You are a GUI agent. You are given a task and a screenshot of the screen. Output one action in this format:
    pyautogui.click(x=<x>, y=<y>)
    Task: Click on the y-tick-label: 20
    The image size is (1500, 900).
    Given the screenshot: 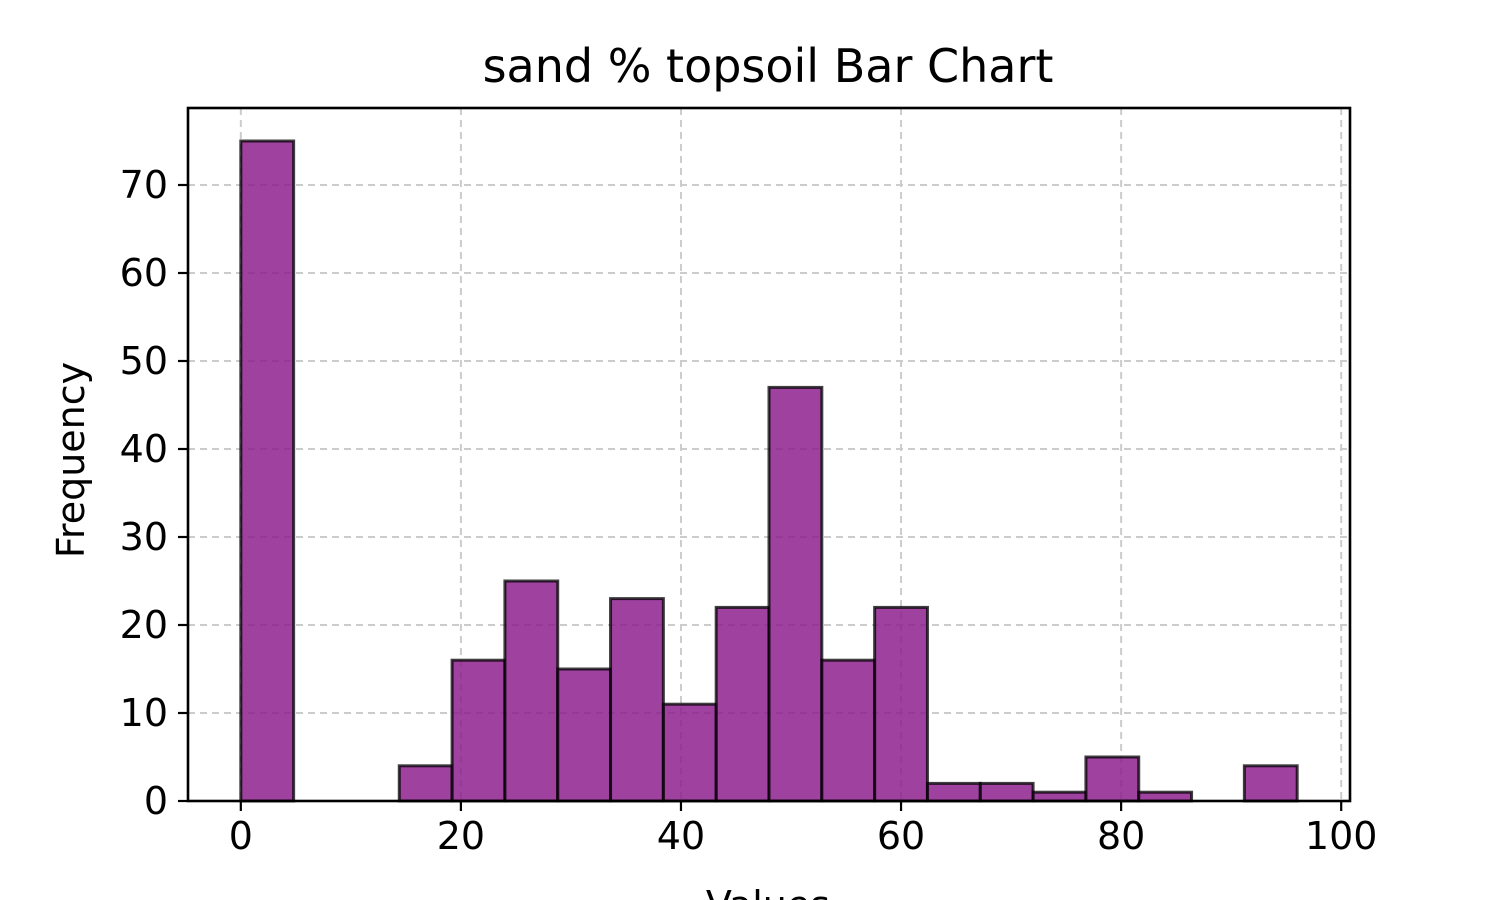 What is the action you would take?
    pyautogui.click(x=144, y=625)
    